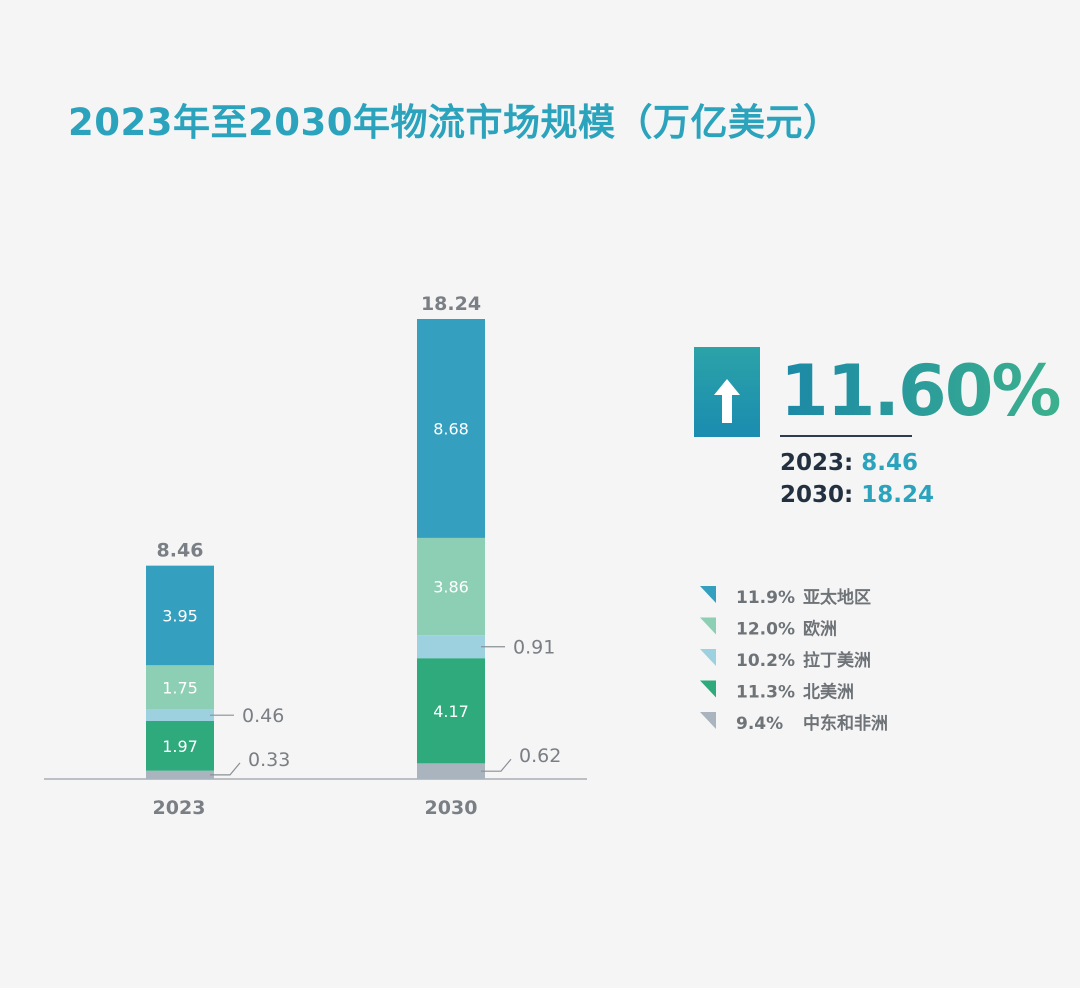 This screenshot has width=1080, height=988. I want to click on legend-label: 北美洲, so click(828, 692).